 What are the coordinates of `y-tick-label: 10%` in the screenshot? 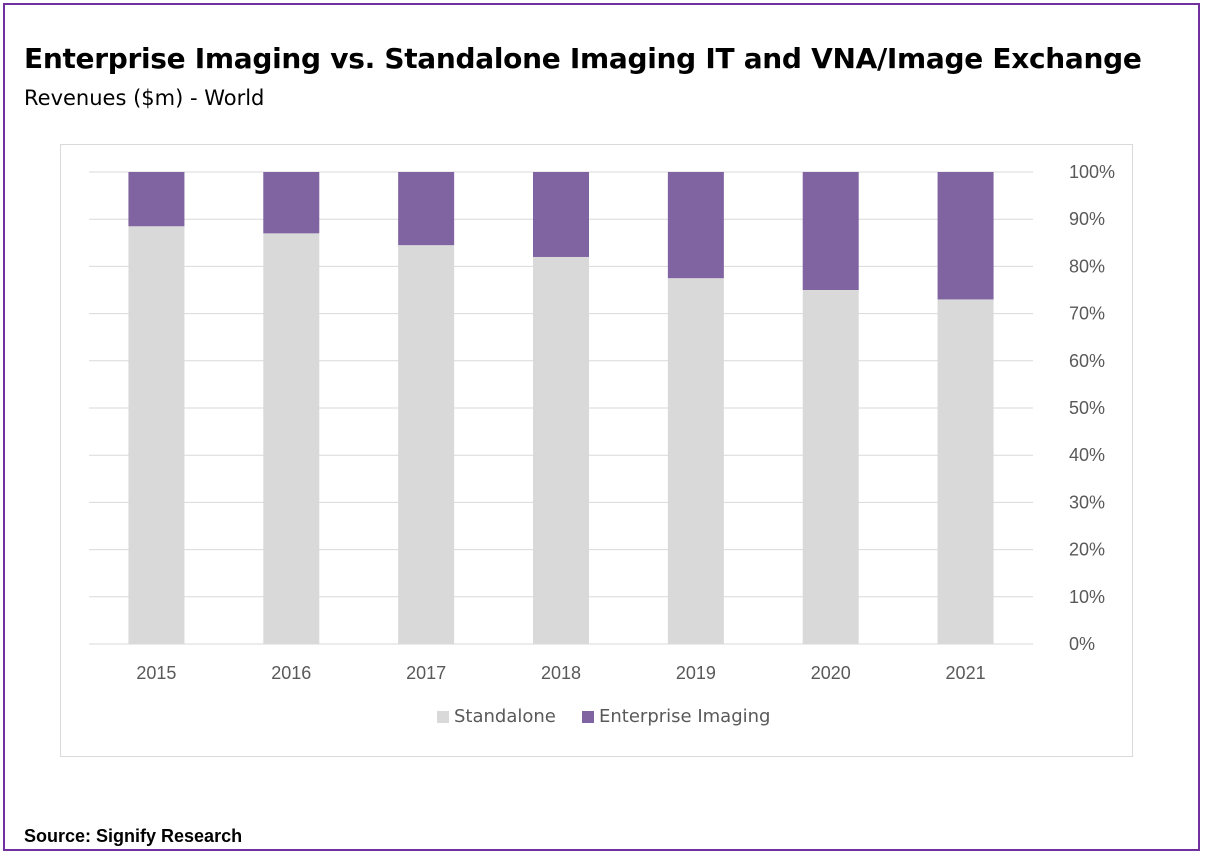 It's located at (1087, 597).